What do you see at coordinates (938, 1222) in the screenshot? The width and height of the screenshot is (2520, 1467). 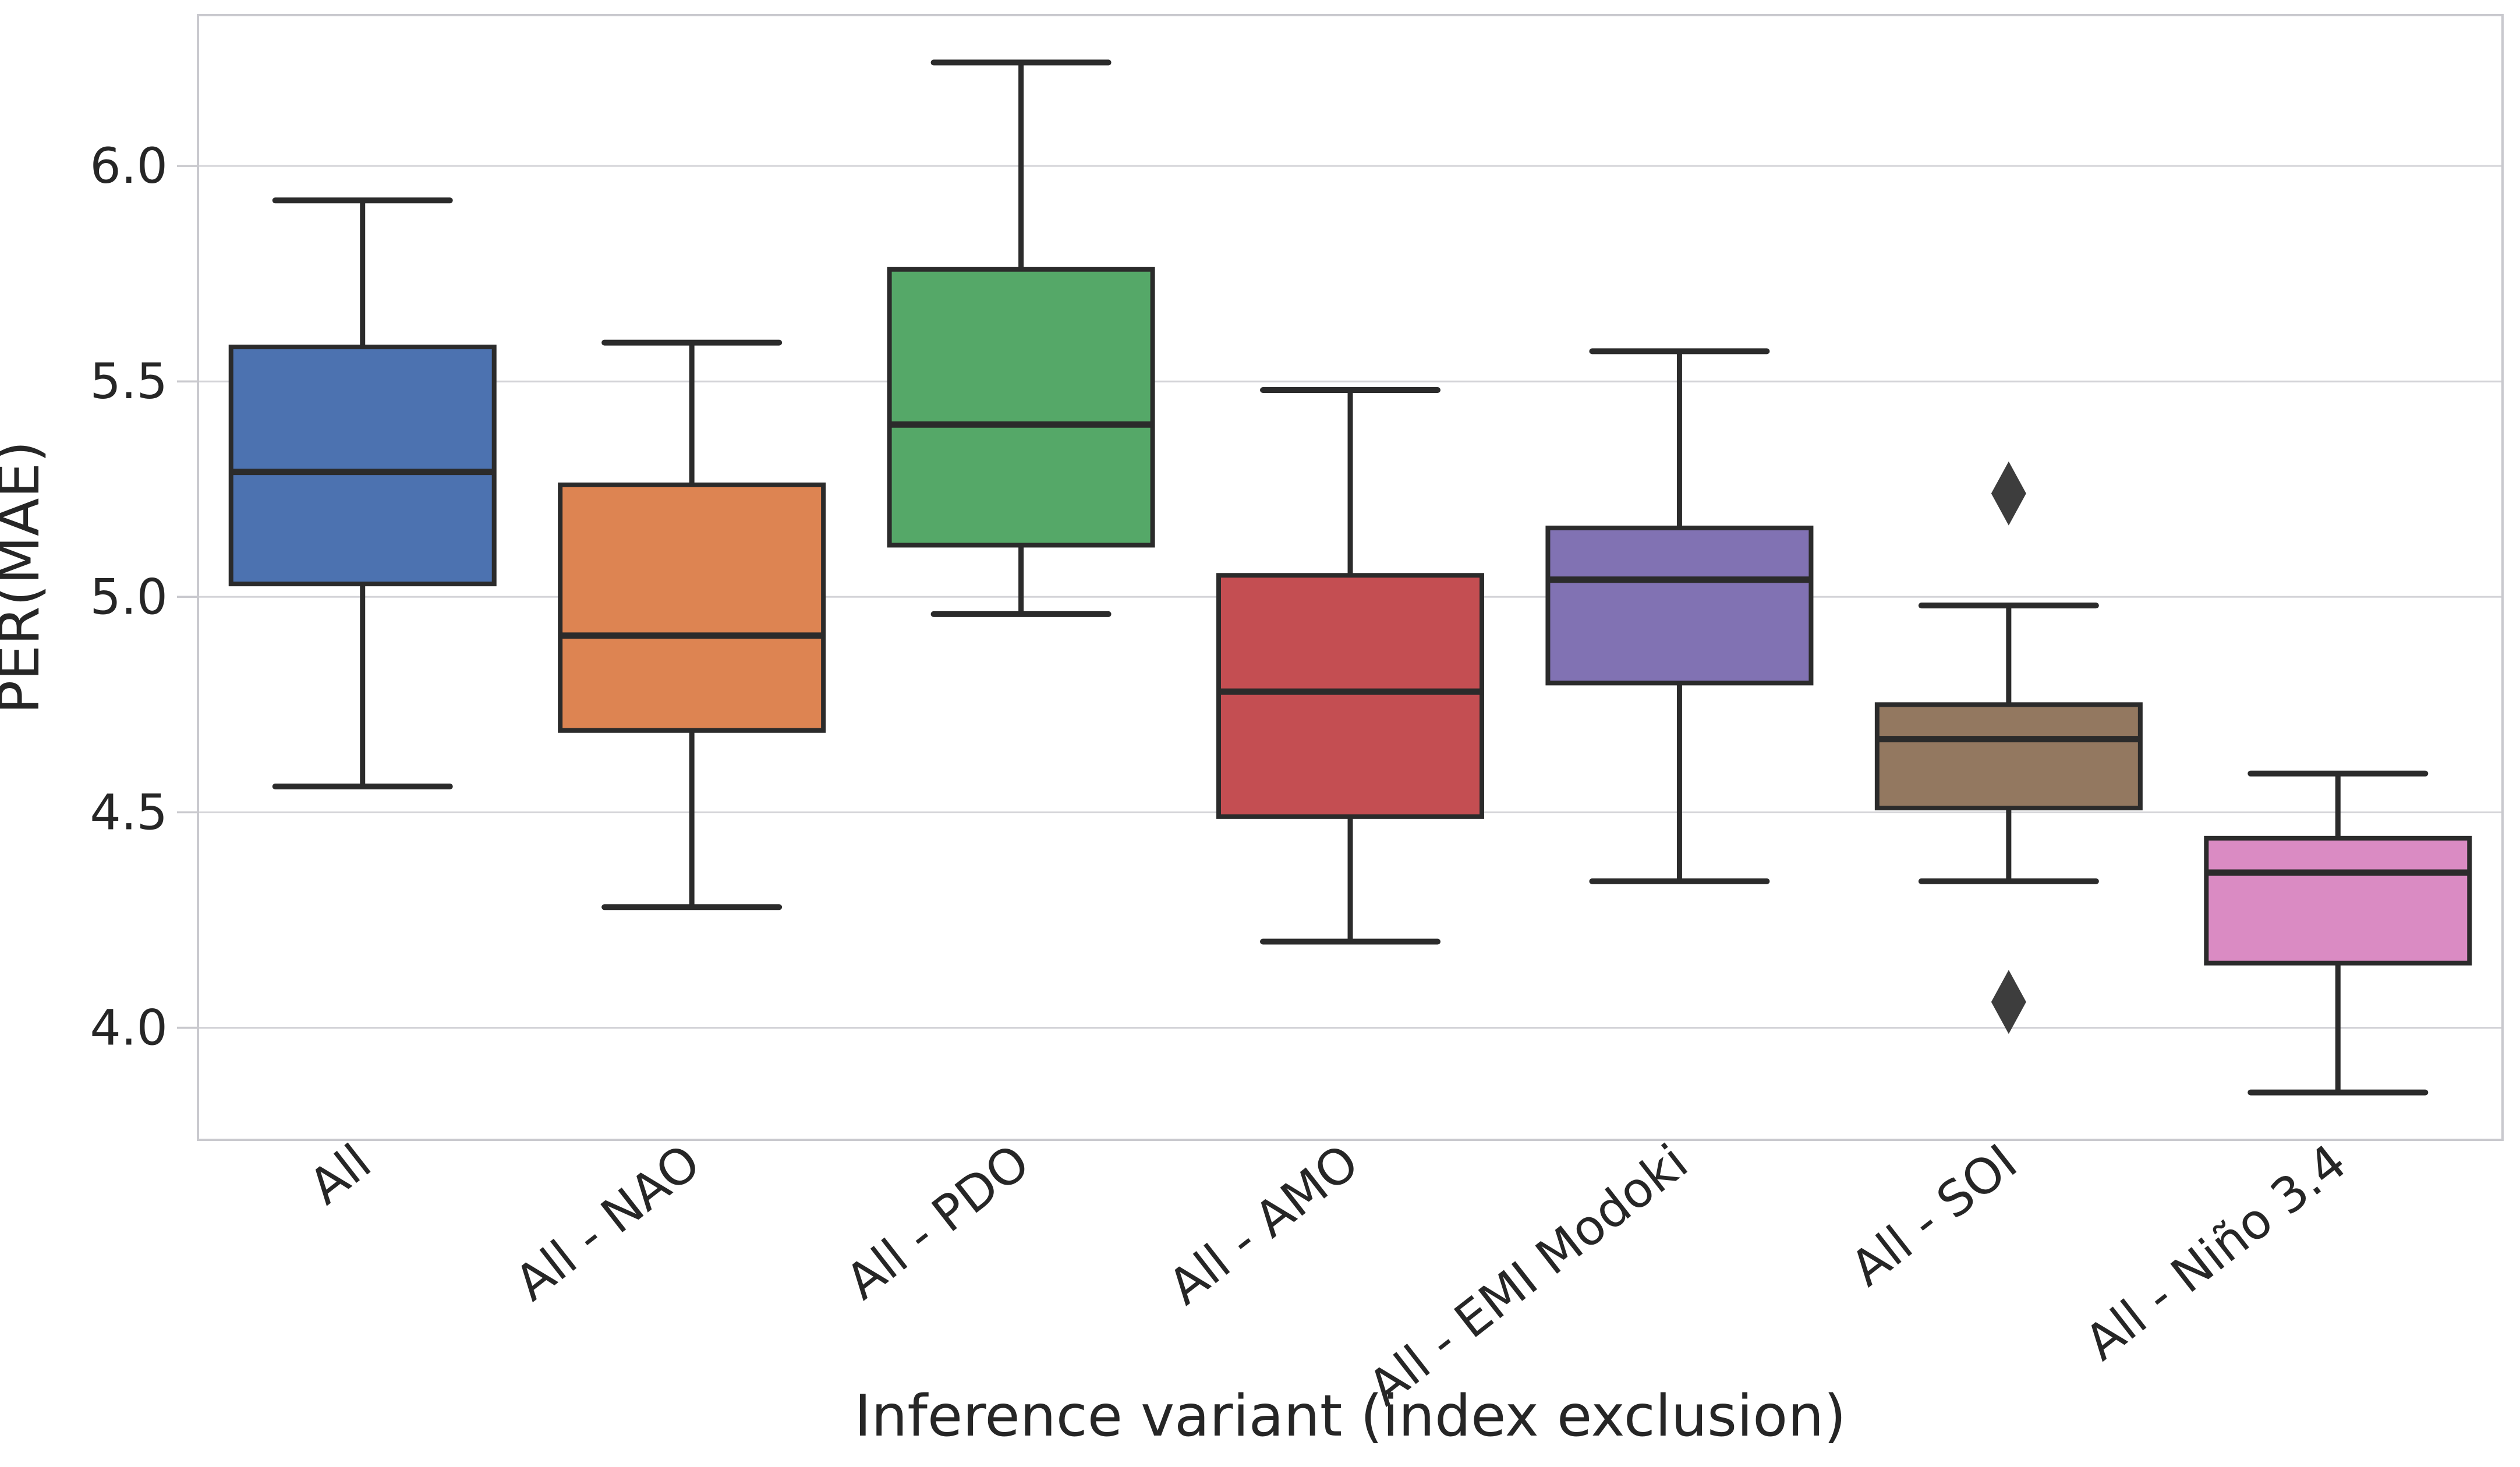 I see `x-tick-label-All - PDO: All - PDO` at bounding box center [938, 1222].